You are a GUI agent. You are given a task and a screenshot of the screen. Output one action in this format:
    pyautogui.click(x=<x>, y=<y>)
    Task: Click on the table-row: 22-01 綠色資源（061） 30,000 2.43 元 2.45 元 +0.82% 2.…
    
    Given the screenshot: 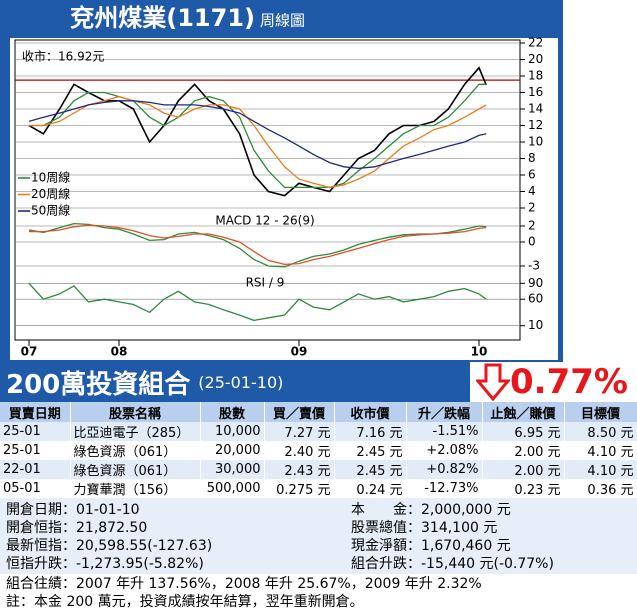 What is the action you would take?
    pyautogui.click(x=318, y=469)
    